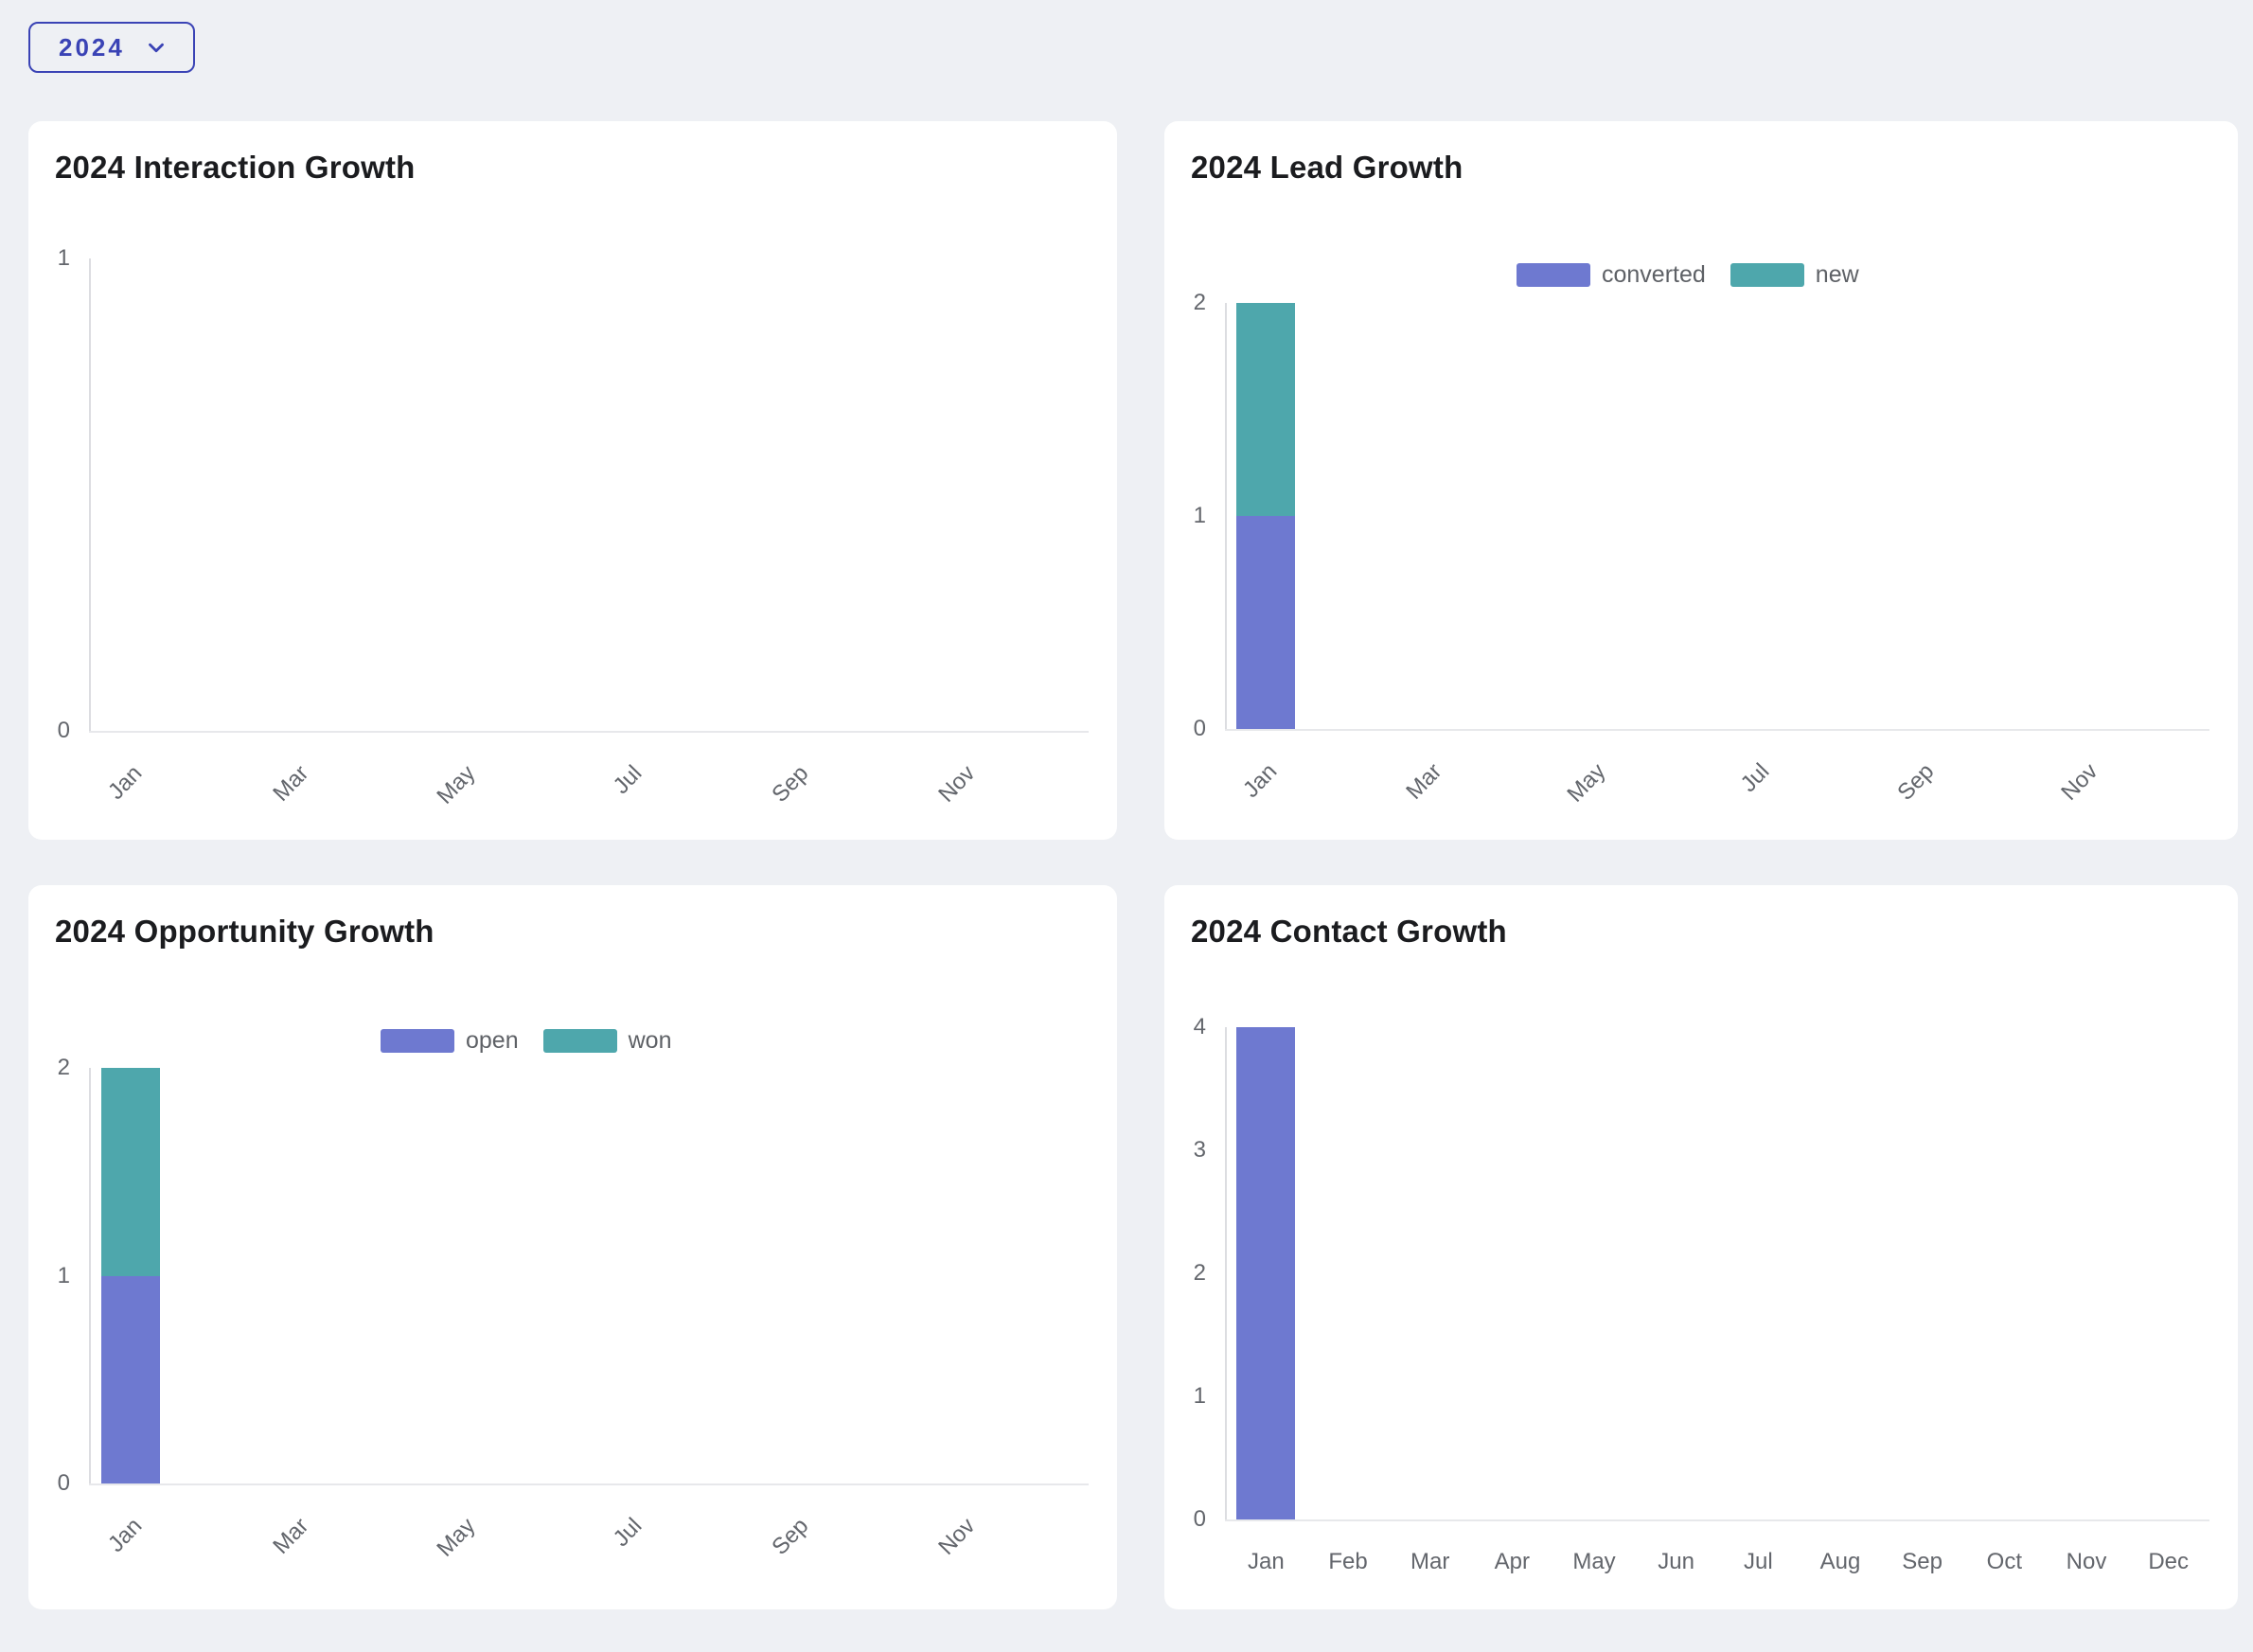 The width and height of the screenshot is (2253, 1652). What do you see at coordinates (1133, 47) in the screenshot?
I see `toolbar: 2024` at bounding box center [1133, 47].